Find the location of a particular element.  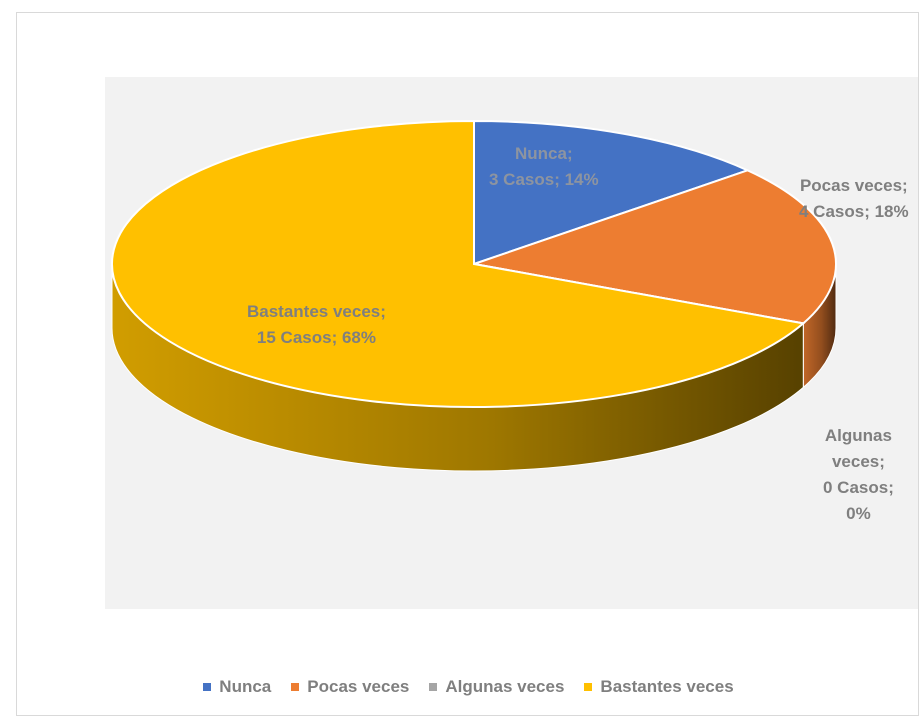

data-label-algunas-veces-line2: veces; is located at coordinates (858, 461).